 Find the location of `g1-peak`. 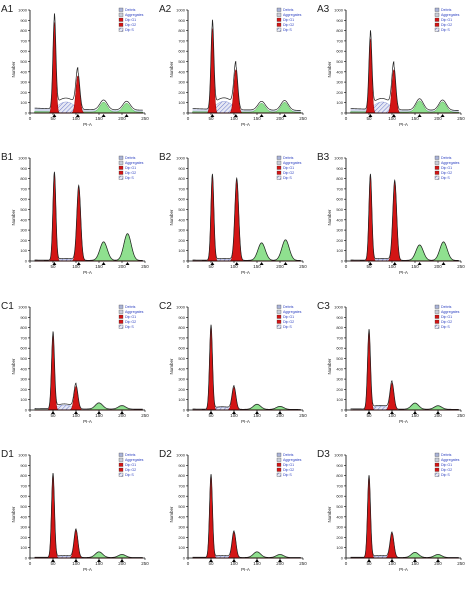

g1-peak is located at coordinates (404, 371).